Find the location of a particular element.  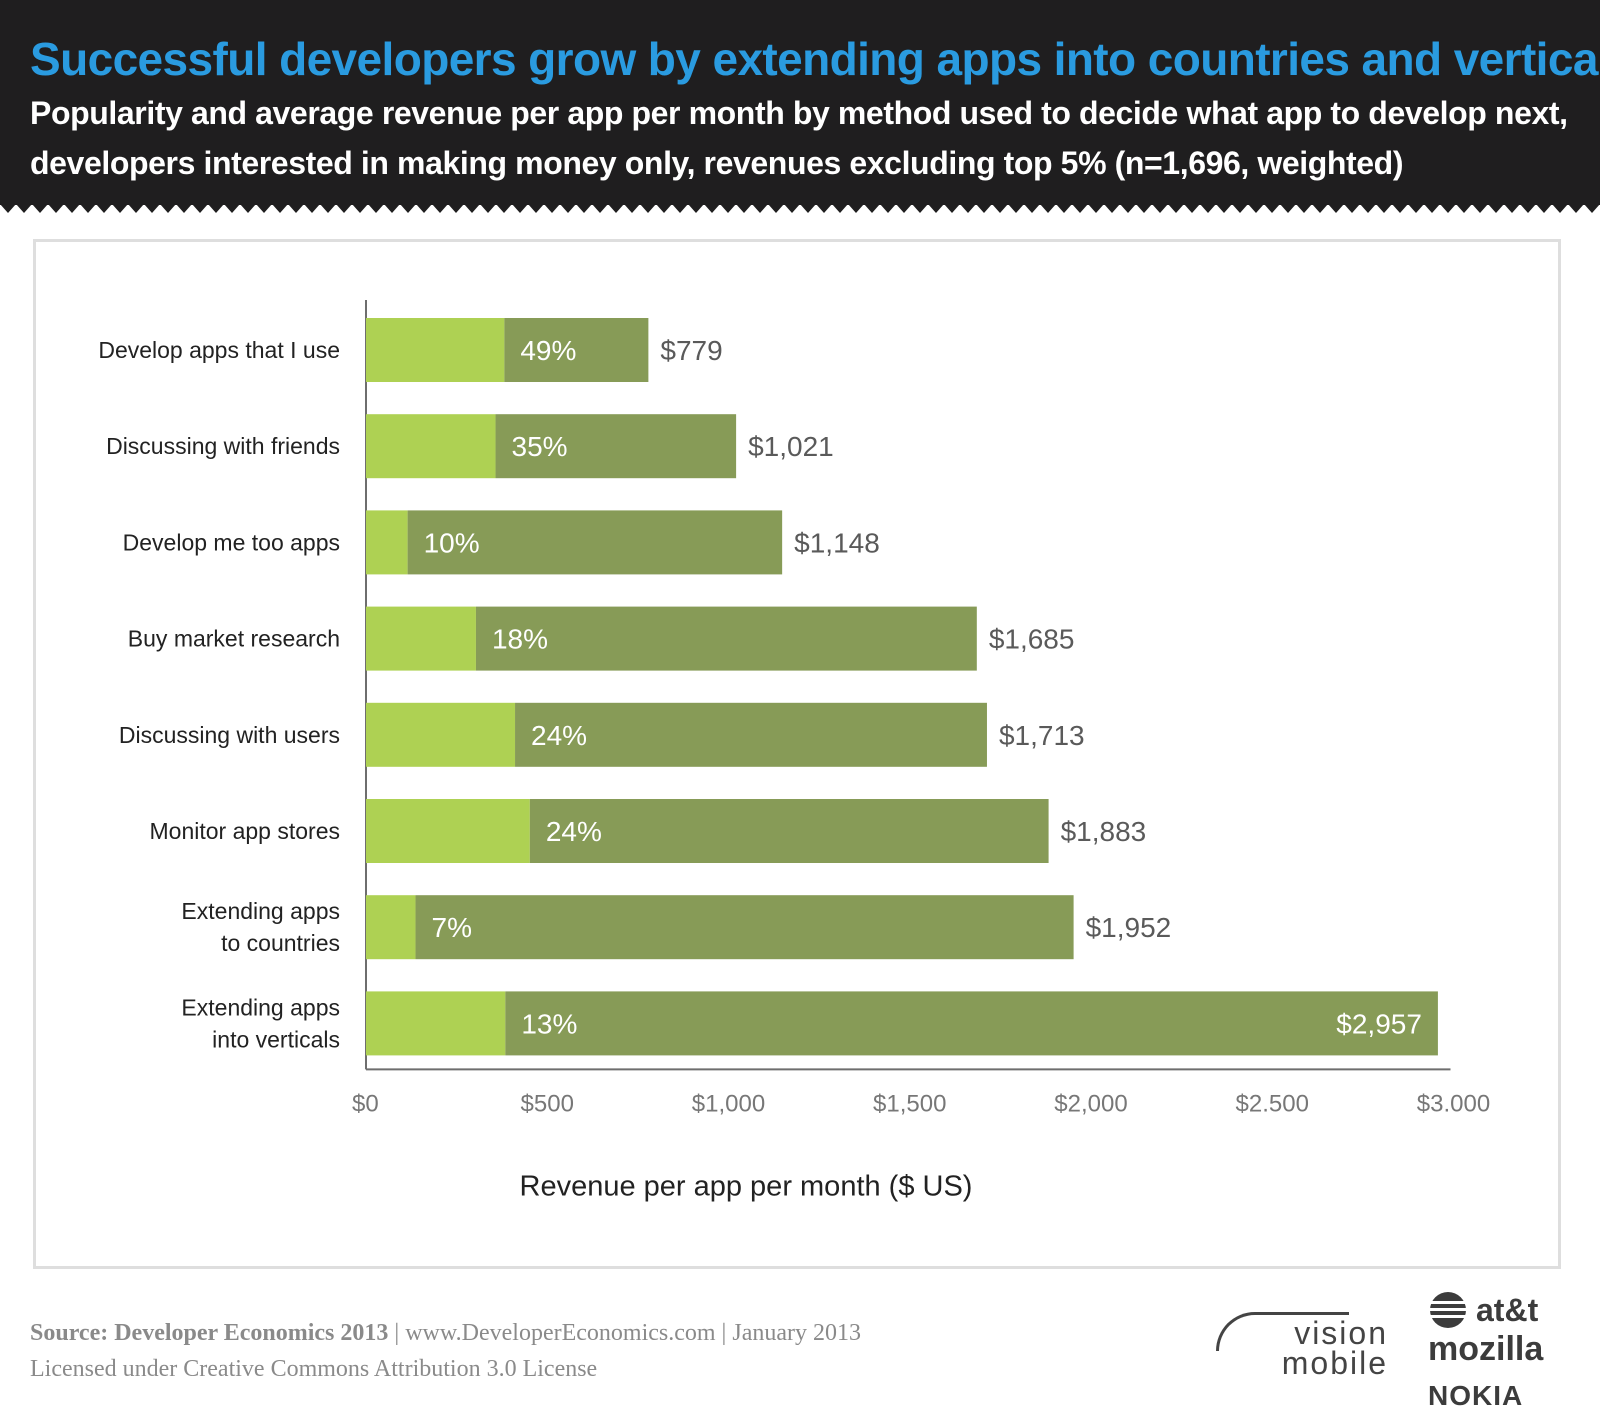

category-label: Develop me too apps is located at coordinates (231, 542).